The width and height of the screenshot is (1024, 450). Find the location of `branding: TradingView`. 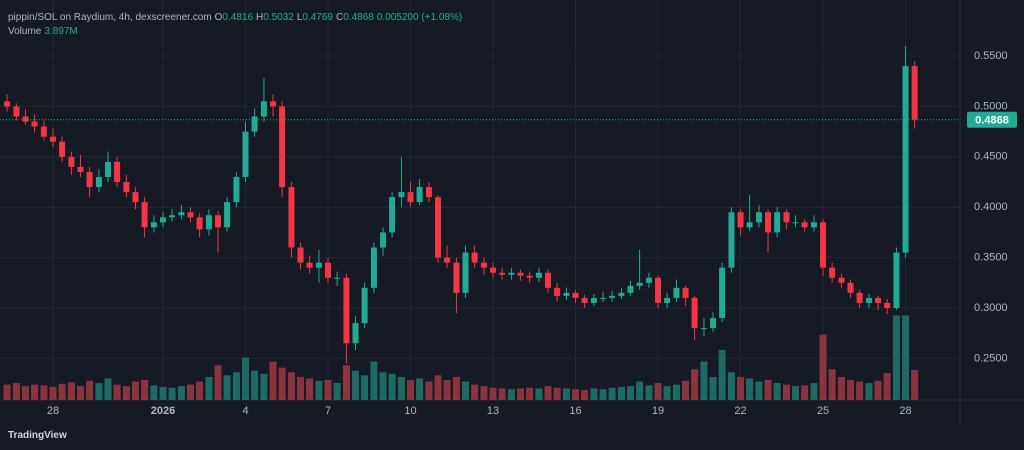

branding: TradingView is located at coordinates (37, 435).